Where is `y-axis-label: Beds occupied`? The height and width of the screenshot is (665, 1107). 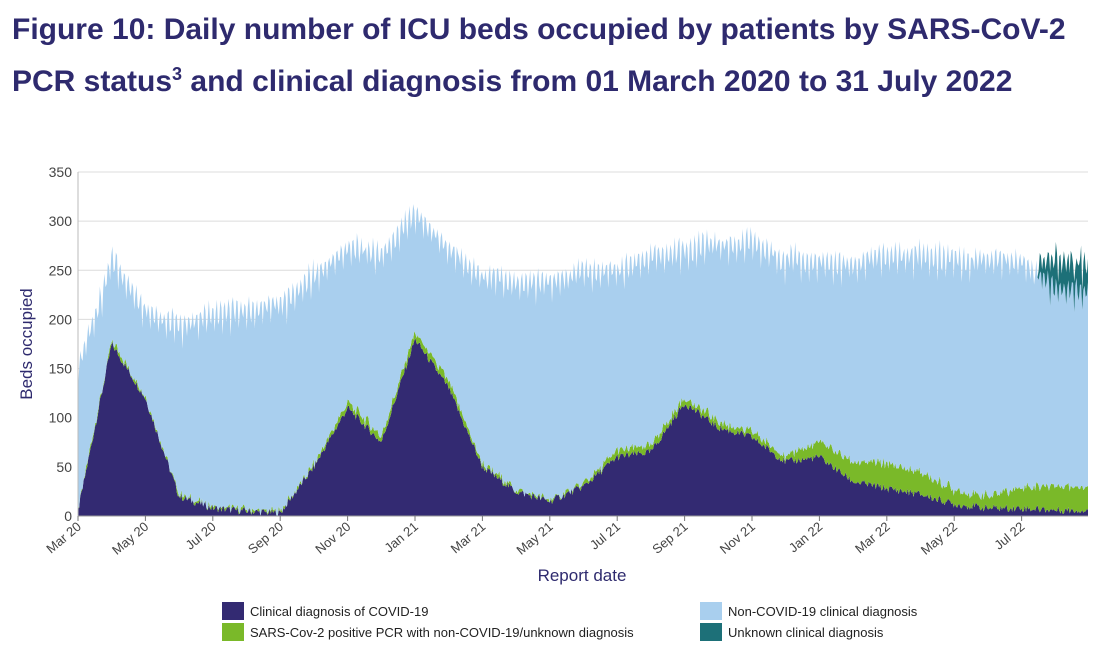 y-axis-label: Beds occupied is located at coordinates (26, 344).